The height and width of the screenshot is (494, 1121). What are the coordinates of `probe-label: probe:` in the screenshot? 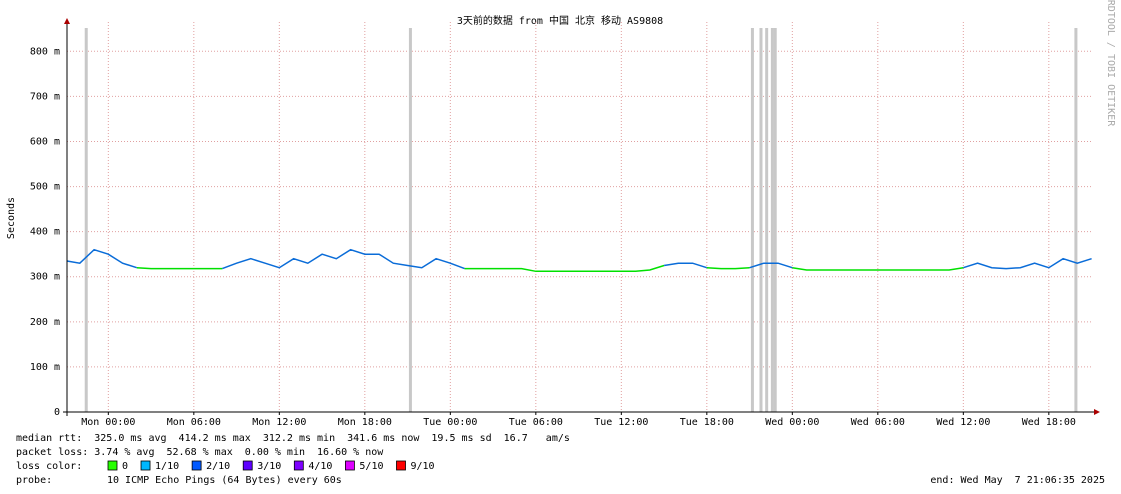 It's located at (34, 480).